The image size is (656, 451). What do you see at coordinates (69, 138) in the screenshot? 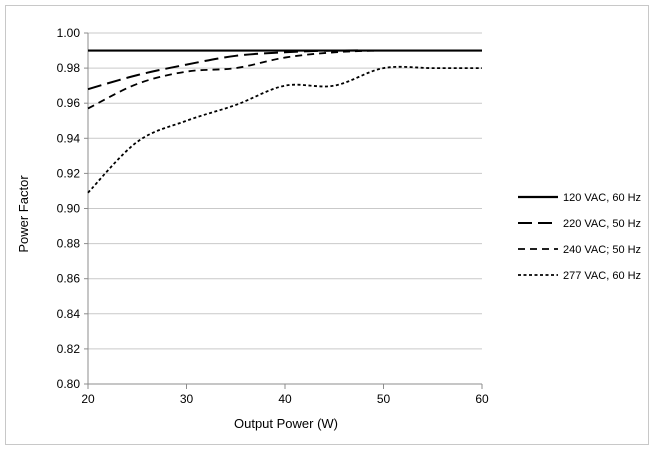
I see `y-tick-label: 0.94` at bounding box center [69, 138].